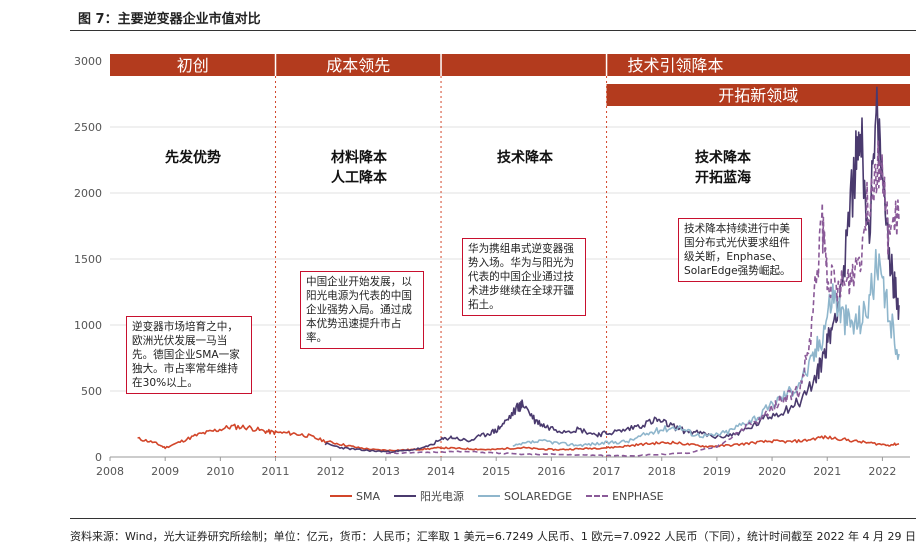  I want to click on phase-bar-label: 开拓新领域, so click(758, 95).